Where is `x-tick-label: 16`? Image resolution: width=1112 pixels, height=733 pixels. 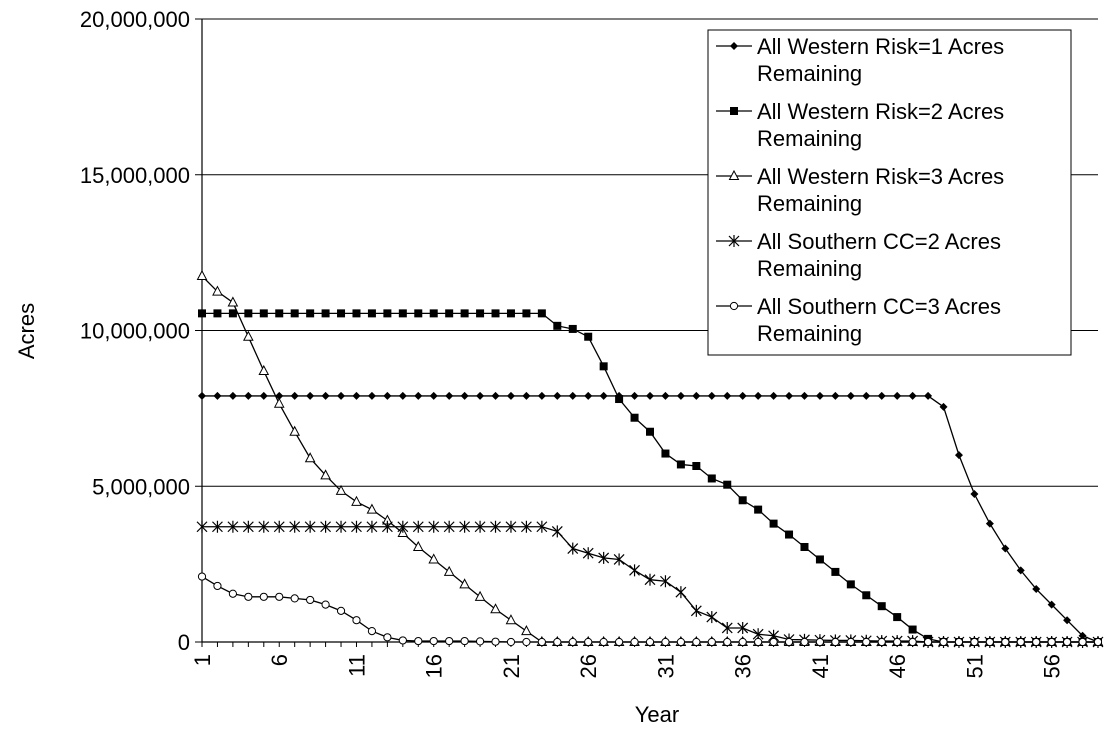
x-tick-label: 16 is located at coordinates (434, 666).